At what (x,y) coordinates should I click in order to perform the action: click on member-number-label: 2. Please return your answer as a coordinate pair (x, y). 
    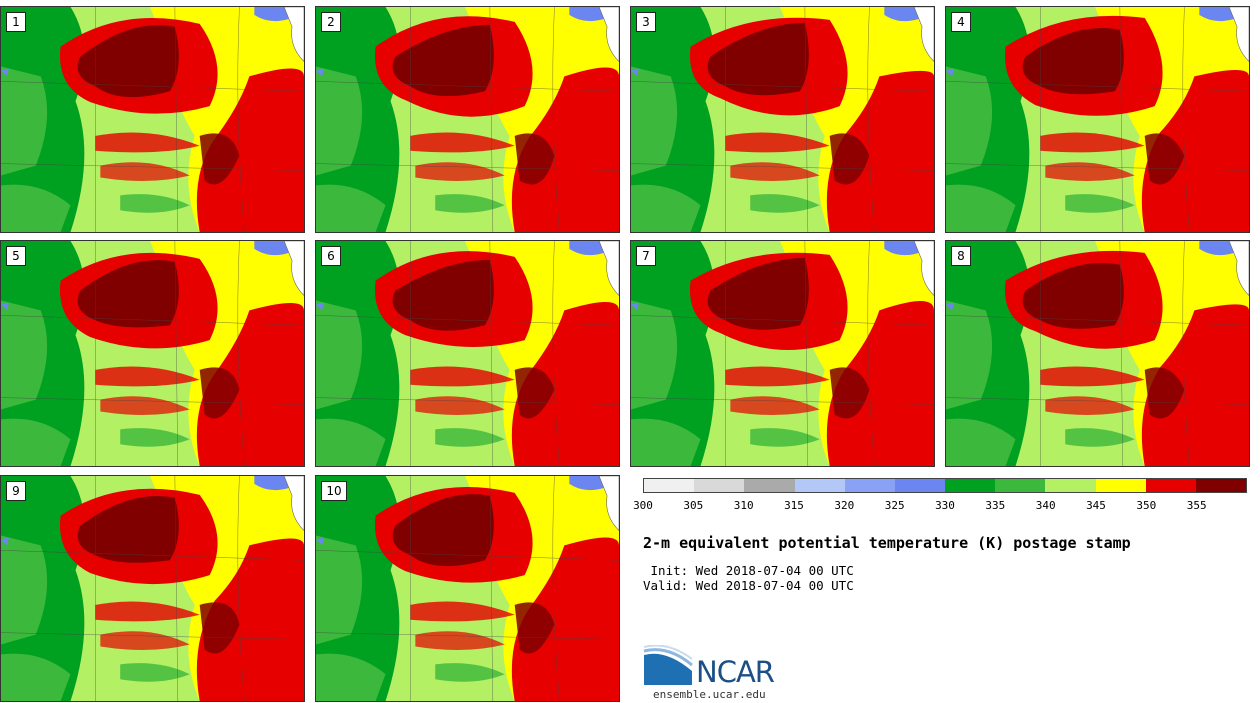
    Looking at the image, I should click on (331, 22).